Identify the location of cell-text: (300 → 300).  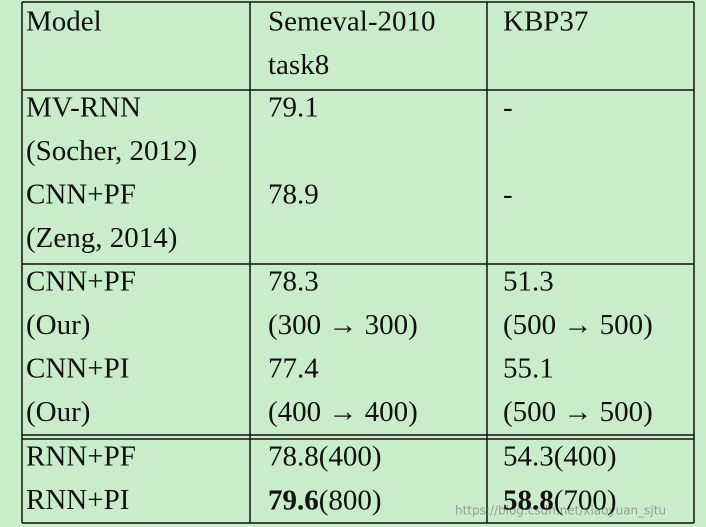
(343, 325).